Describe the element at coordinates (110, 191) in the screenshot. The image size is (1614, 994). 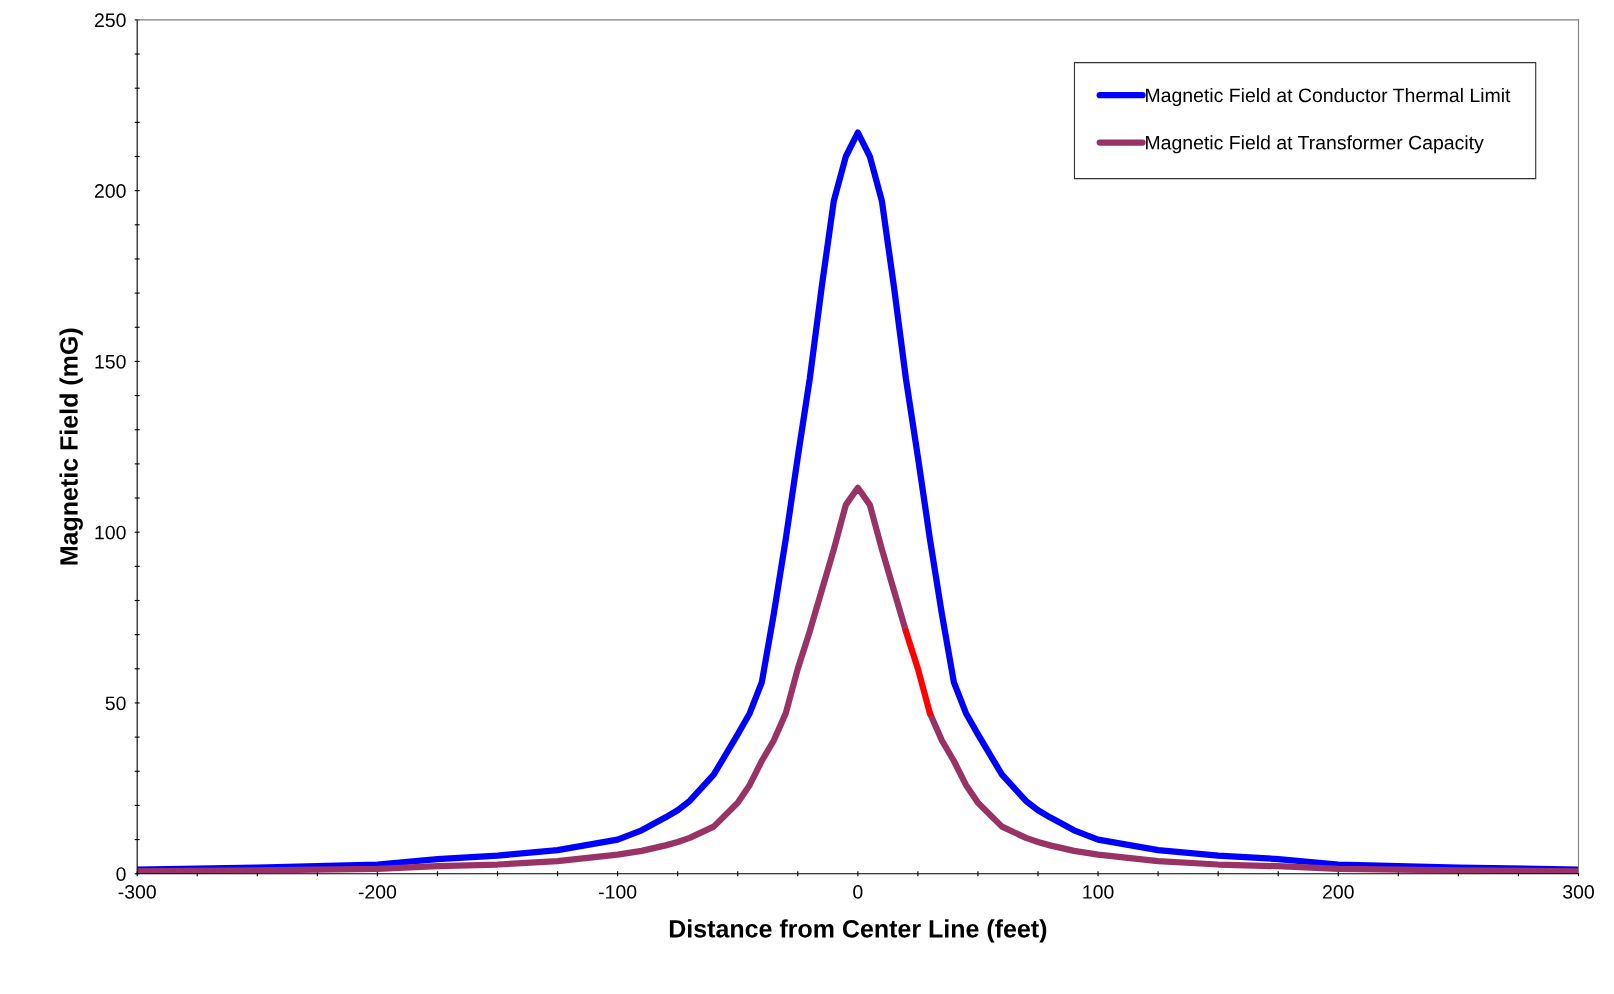
I see `y-tick-label: 200` at that location.